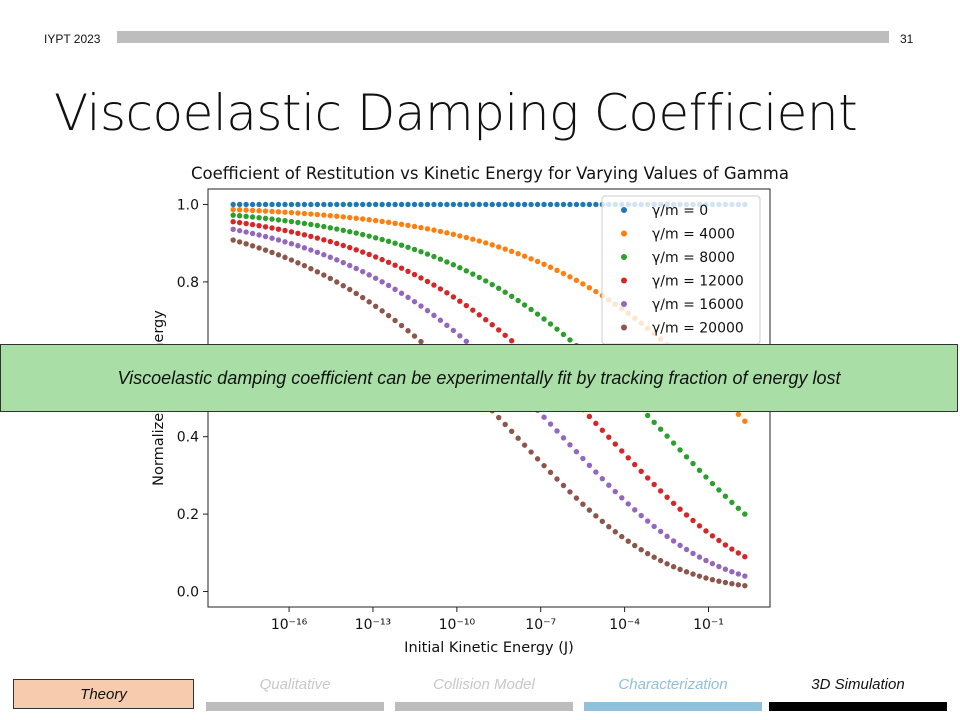 Image resolution: width=960 pixels, height=720 pixels. Describe the element at coordinates (673, 684) in the screenshot. I see `footer-tab-characterization: Characterization` at that location.